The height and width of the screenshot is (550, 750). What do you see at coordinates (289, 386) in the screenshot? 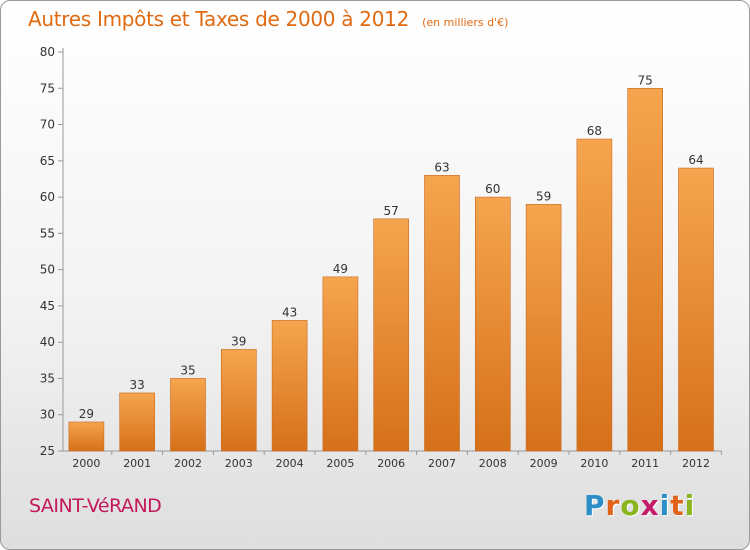
I see `bar-2004` at bounding box center [289, 386].